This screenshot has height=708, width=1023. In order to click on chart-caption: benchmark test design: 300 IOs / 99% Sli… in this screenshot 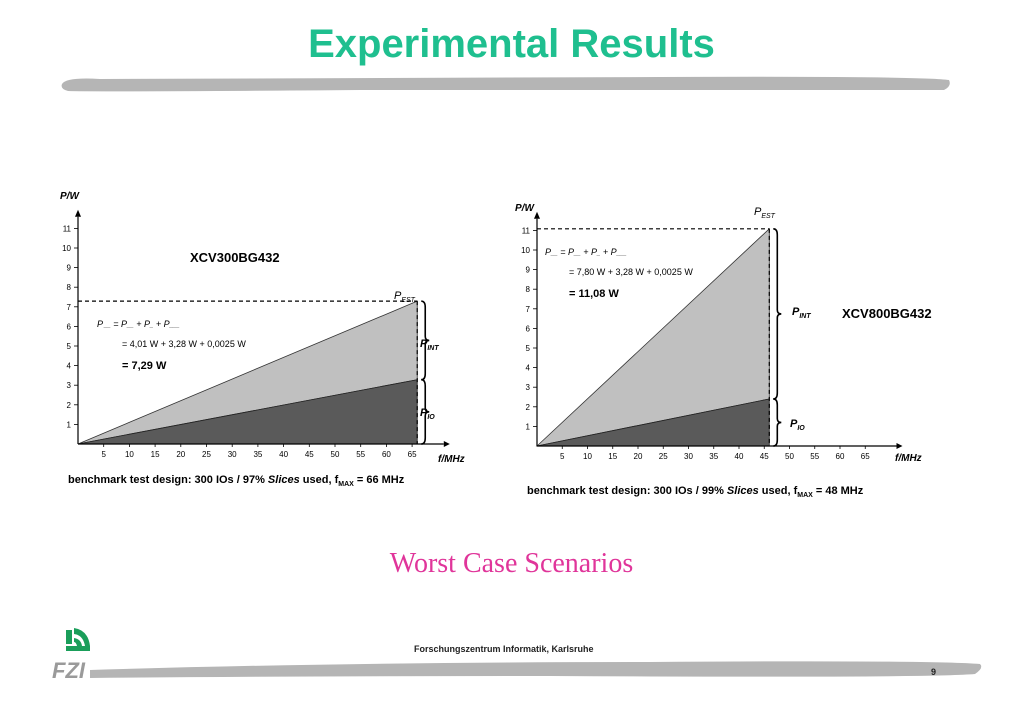, I will do `click(695, 492)`.